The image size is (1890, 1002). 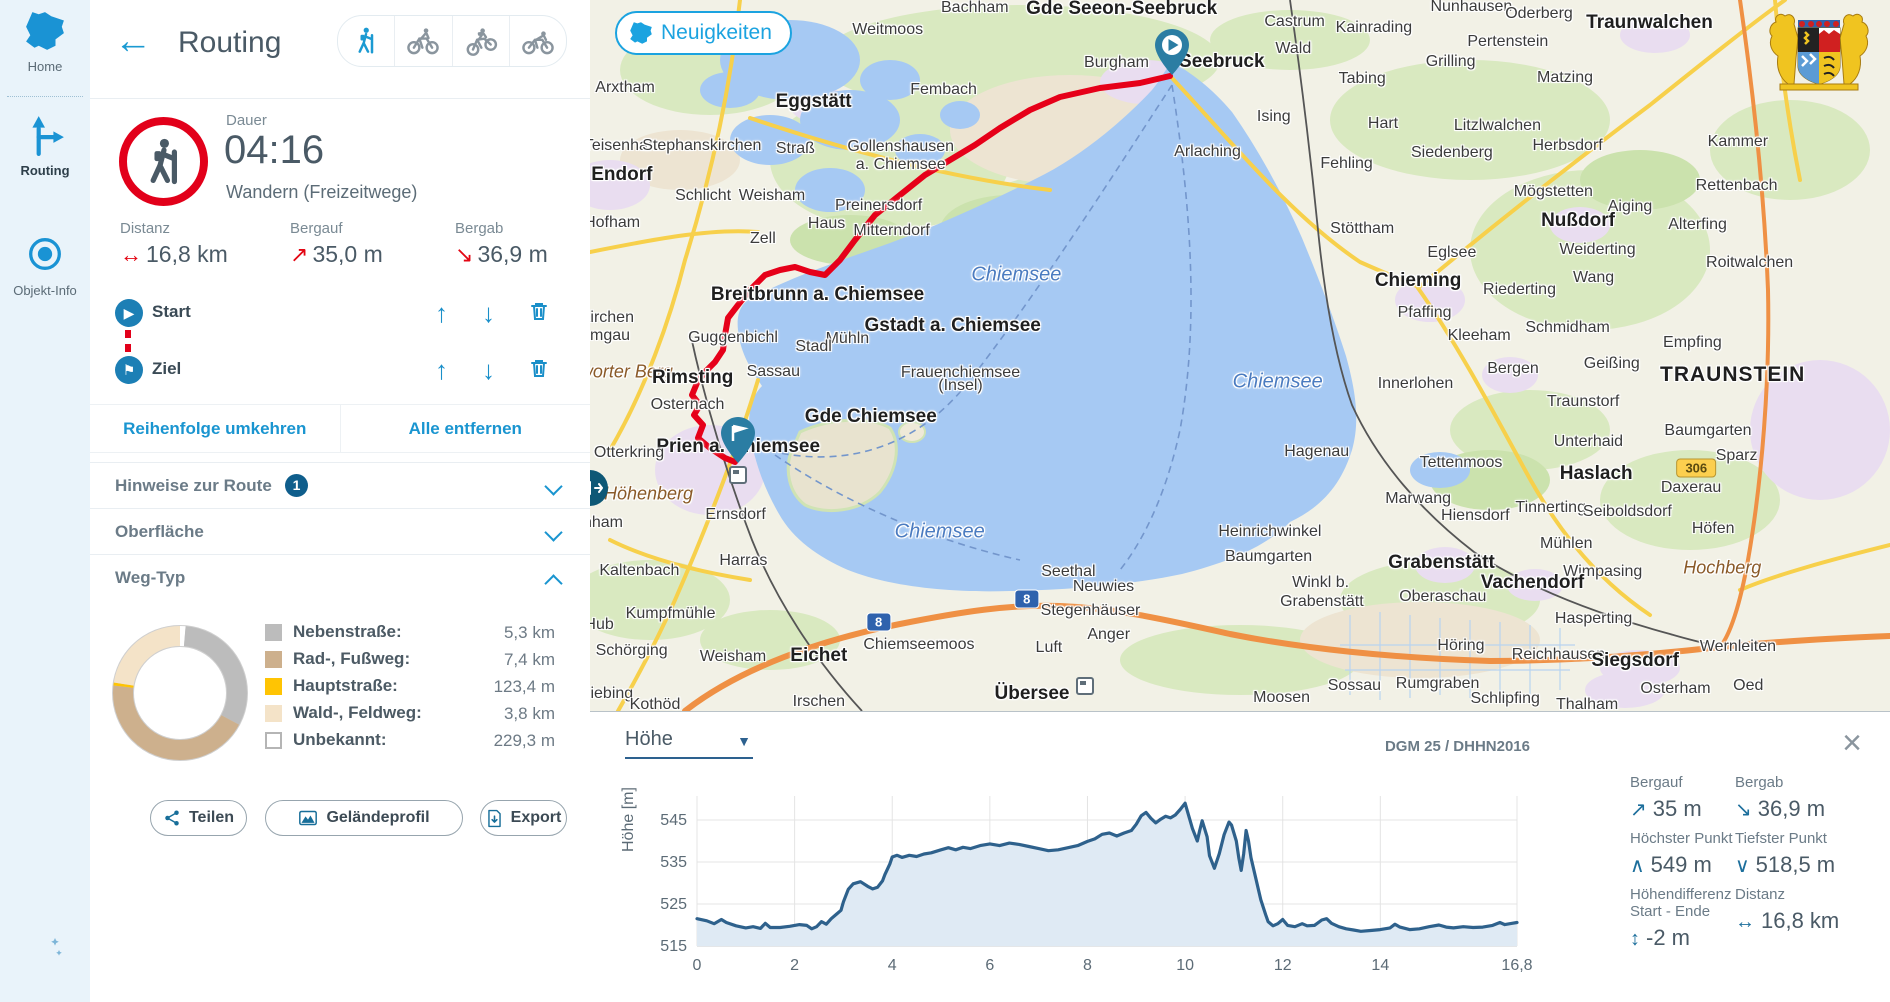 I want to click on objekt-info-icon, so click(x=45, y=254).